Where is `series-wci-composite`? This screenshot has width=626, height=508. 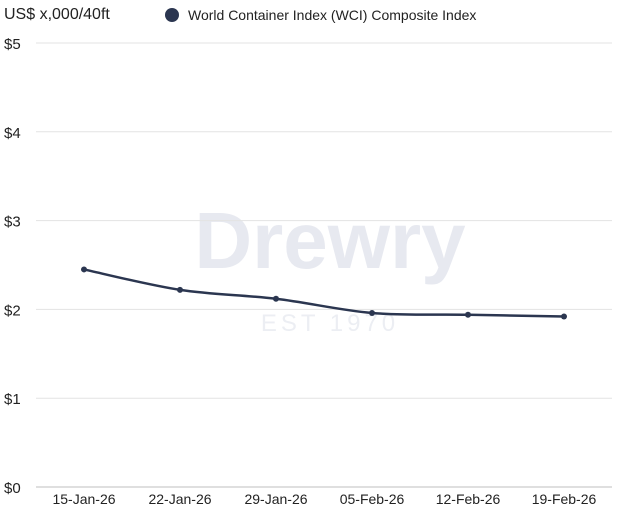 series-wci-composite is located at coordinates (324, 293).